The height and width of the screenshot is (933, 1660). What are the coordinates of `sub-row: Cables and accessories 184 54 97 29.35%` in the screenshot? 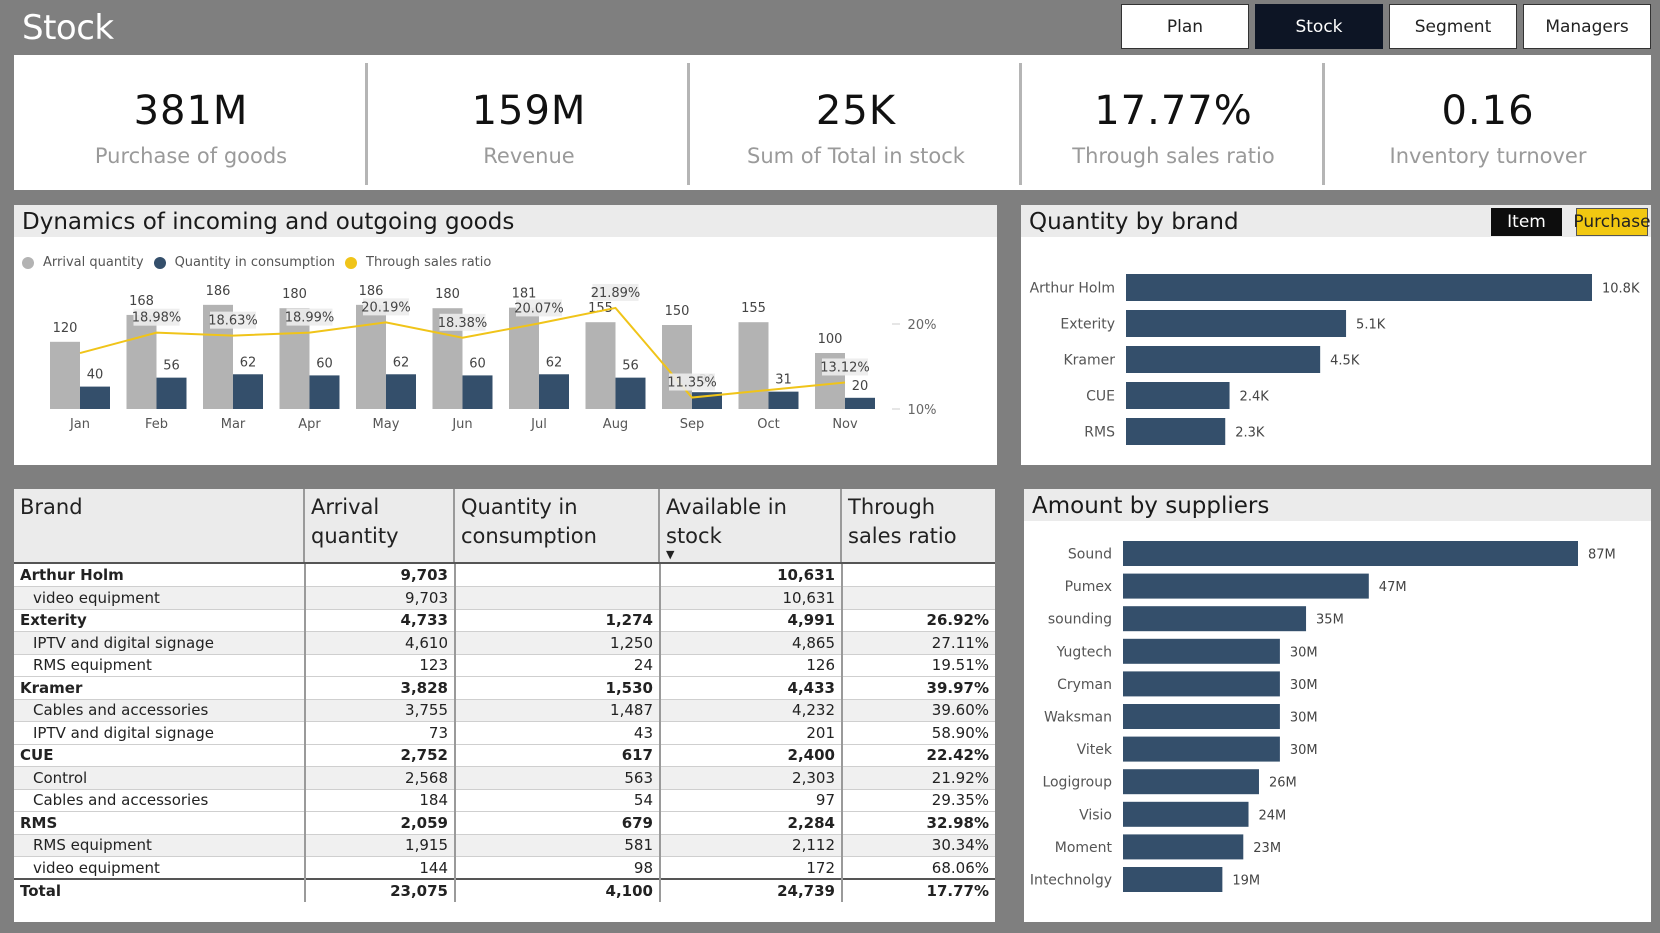 It's located at (504, 800).